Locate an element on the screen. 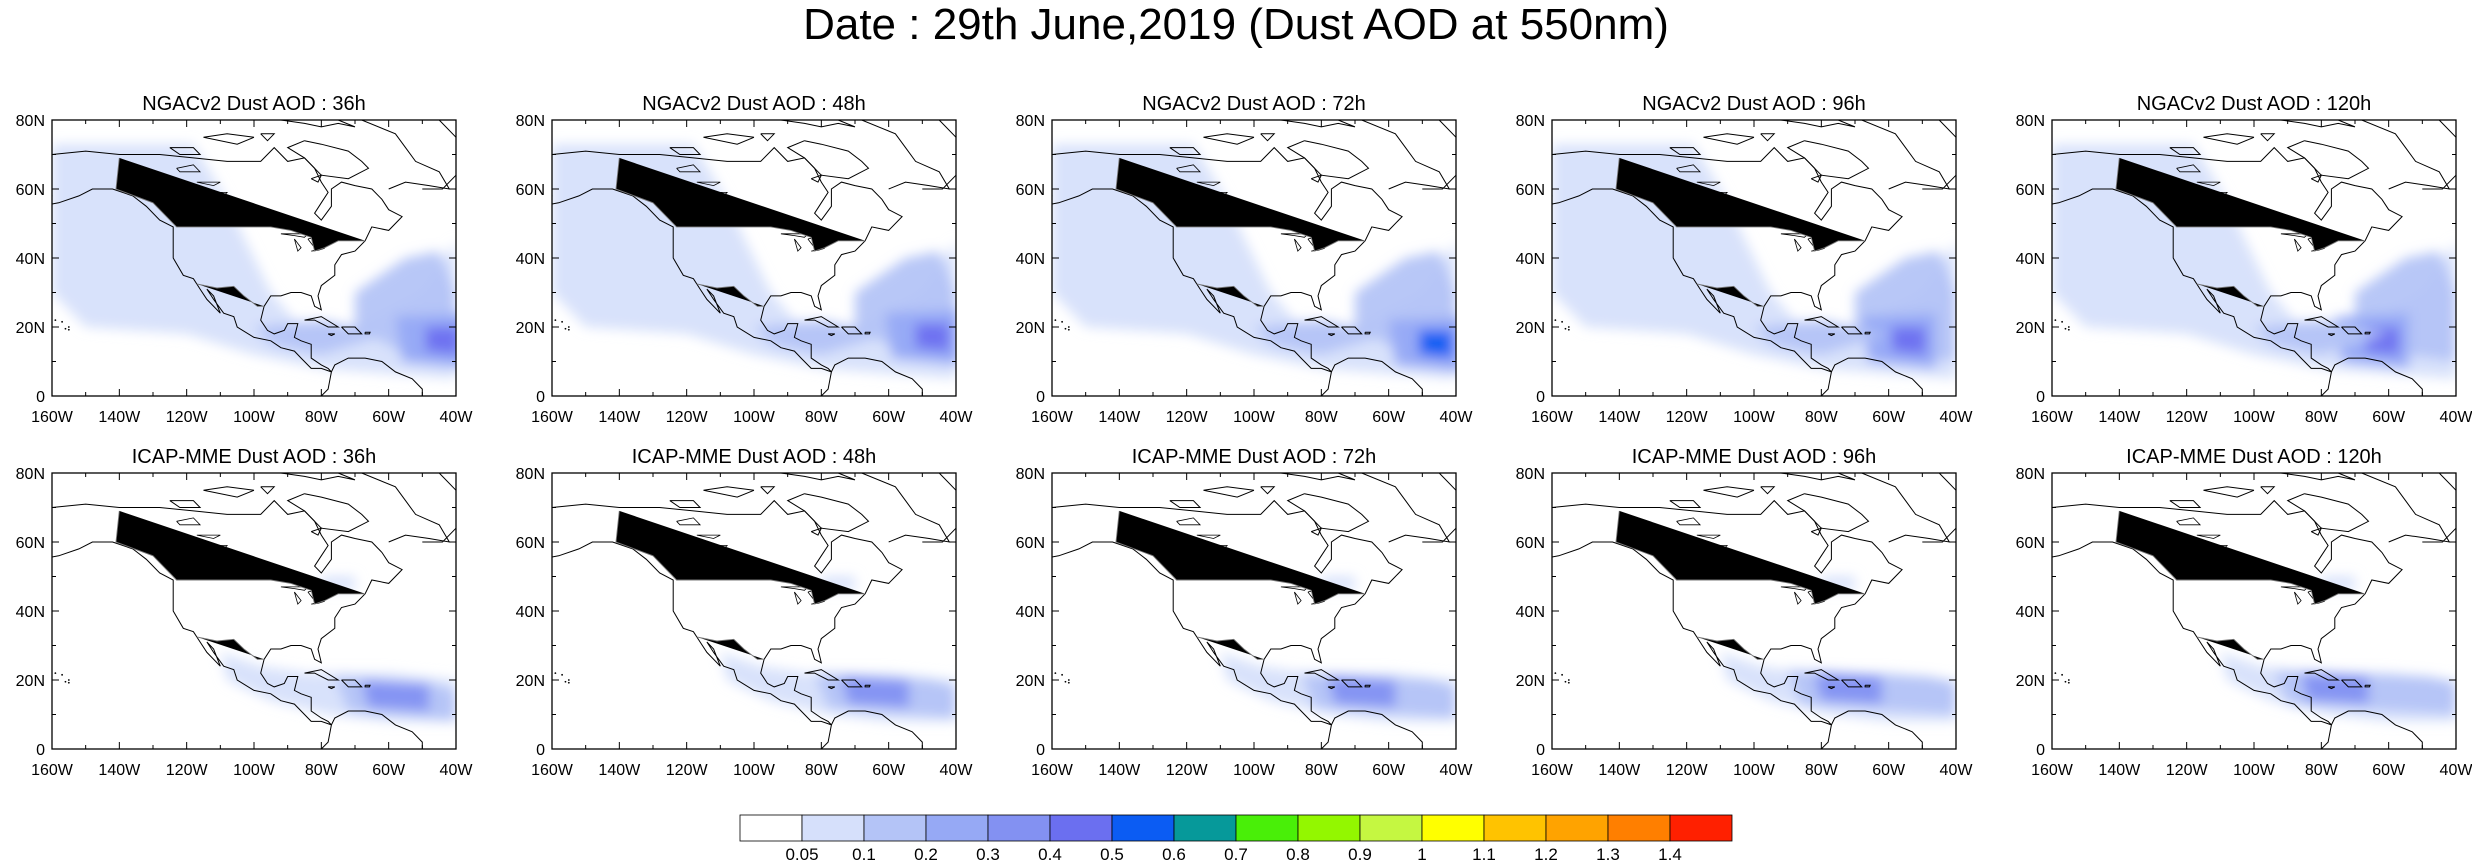 The height and width of the screenshot is (862, 2472). colorbar-label: 0.05 is located at coordinates (801, 853).